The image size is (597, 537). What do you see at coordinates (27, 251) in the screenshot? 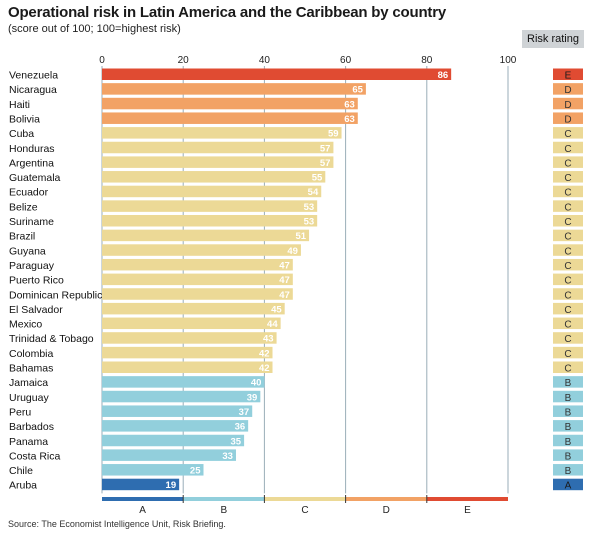
I see `category-label: Guyana` at bounding box center [27, 251].